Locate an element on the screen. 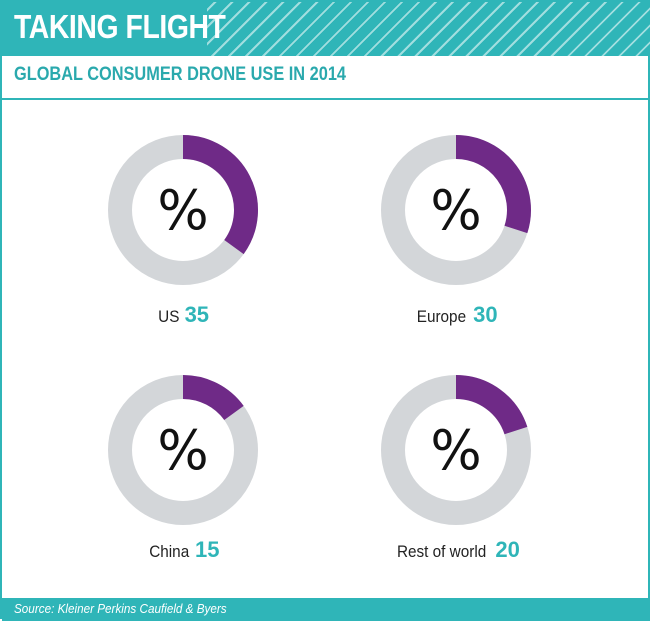  category-value: 30 is located at coordinates (485, 314).